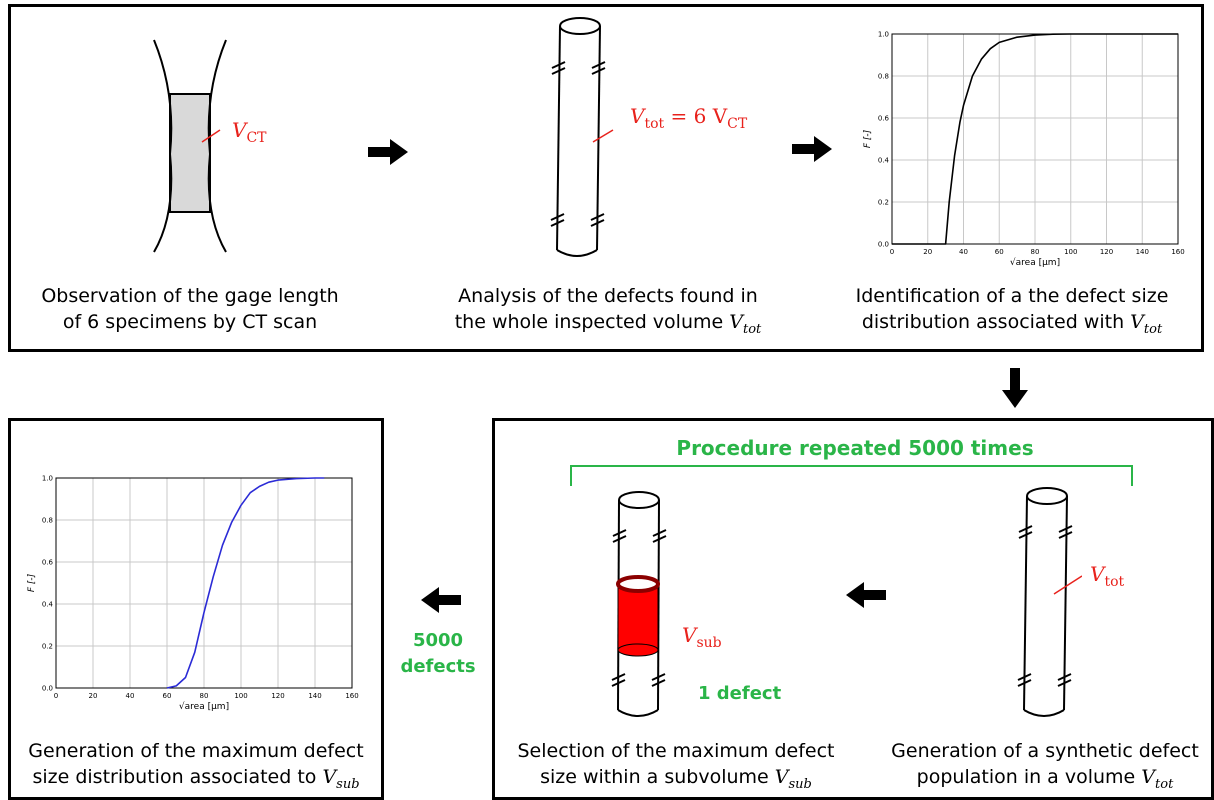 This screenshot has height=800, width=1214. I want to click on cylinder-synthetic-figure, so click(1049, 602).